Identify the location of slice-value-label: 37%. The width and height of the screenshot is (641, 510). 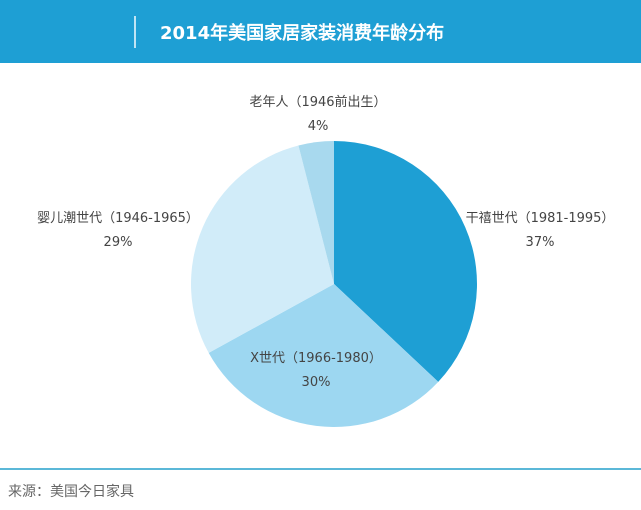
(540, 242).